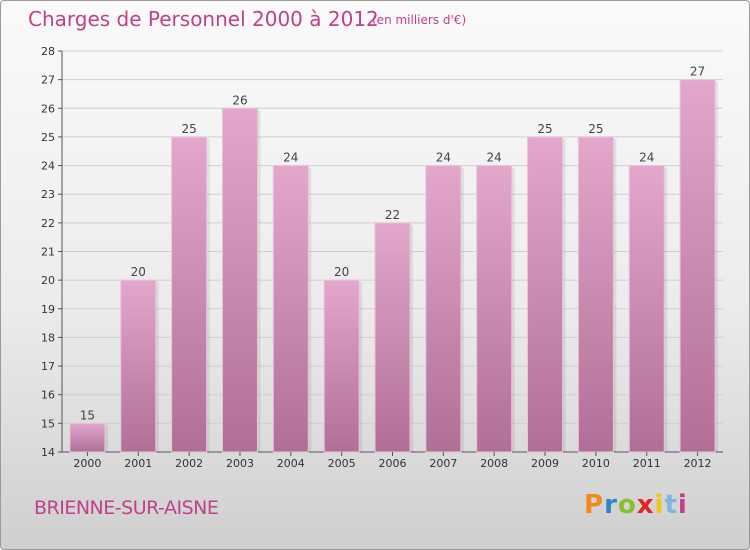 The height and width of the screenshot is (550, 750). What do you see at coordinates (189, 294) in the screenshot?
I see `bar-2002` at bounding box center [189, 294].